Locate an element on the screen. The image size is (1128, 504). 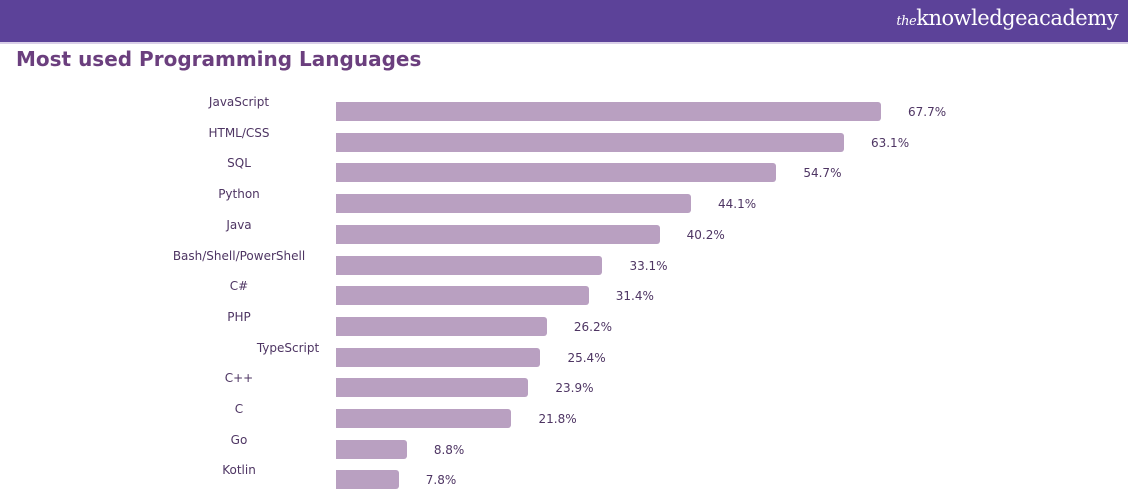
brand-logo: theknowledgeacademy is located at coordinates (1007, 18).